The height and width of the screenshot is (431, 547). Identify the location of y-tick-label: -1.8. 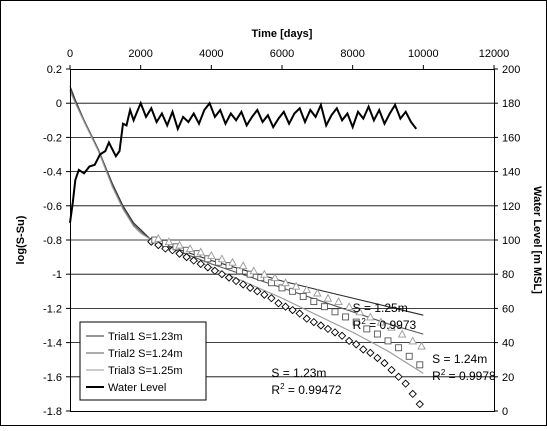
(52, 412).